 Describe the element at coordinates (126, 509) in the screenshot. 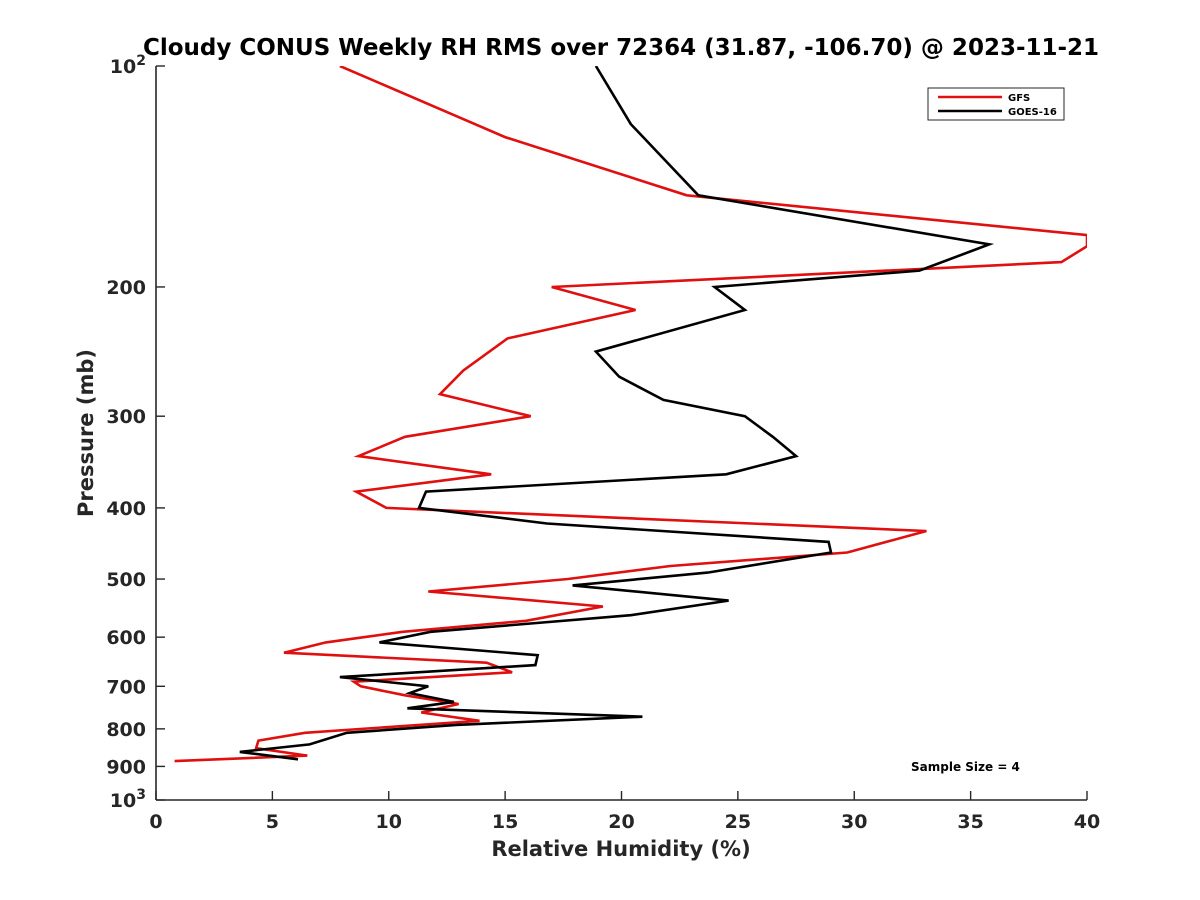

I see `y-tick-label: 400` at that location.